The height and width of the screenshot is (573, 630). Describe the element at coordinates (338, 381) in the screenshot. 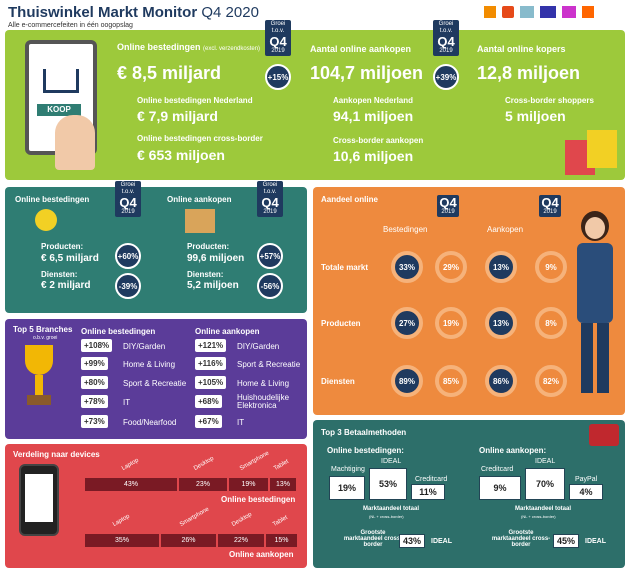

I see `aandeel-row2-label: Diensten` at that location.